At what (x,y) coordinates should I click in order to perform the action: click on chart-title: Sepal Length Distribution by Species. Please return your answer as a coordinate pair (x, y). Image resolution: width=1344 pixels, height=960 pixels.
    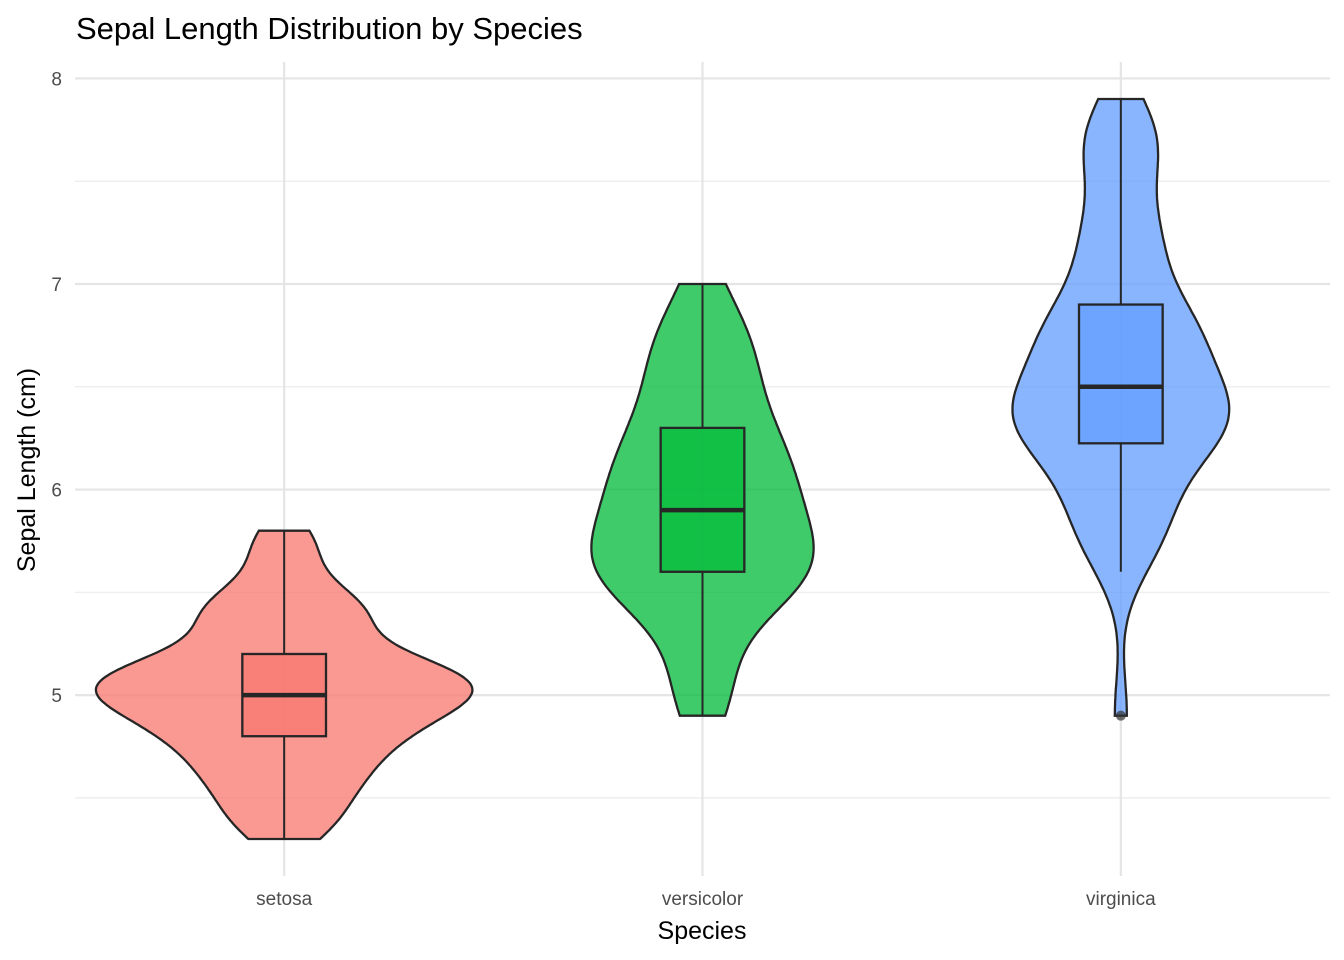
    Looking at the image, I should click on (329, 28).